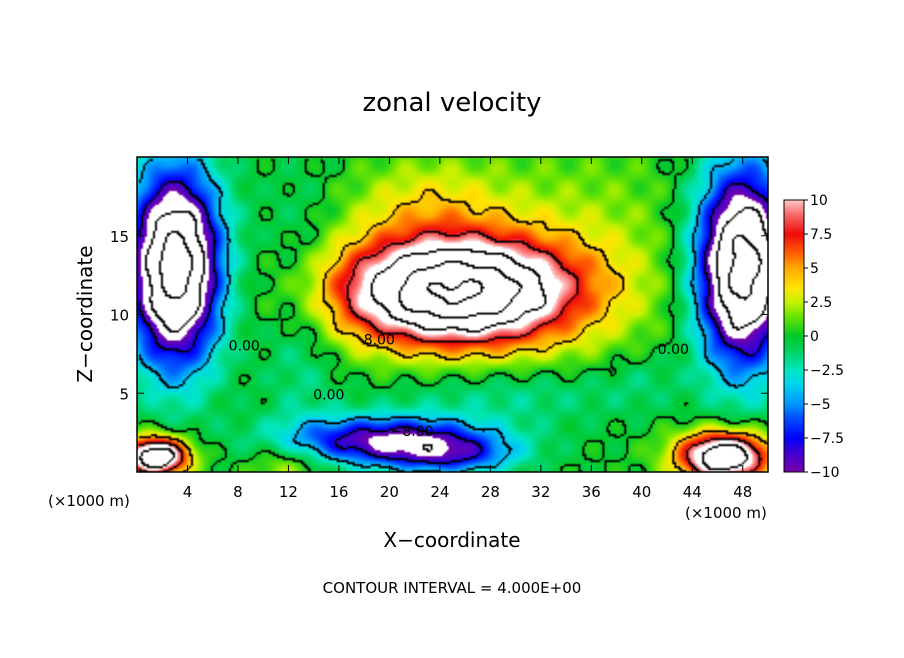 Image resolution: width=904 pixels, height=658 pixels. I want to click on z-unit-label: (×1000 m), so click(89, 501).